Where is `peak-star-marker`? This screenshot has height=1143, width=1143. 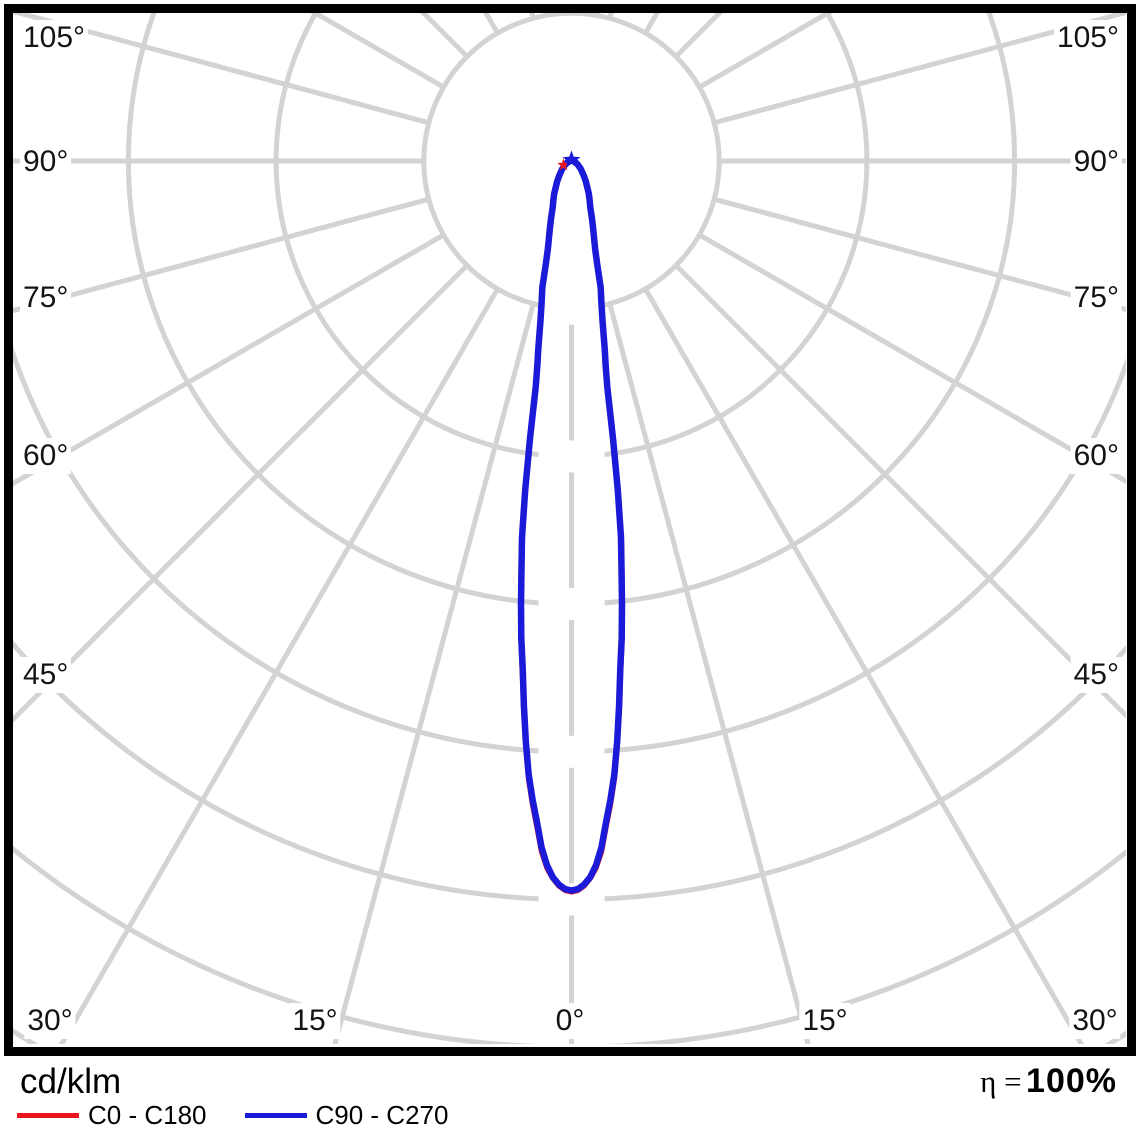
peak-star-marker is located at coordinates (571, 159).